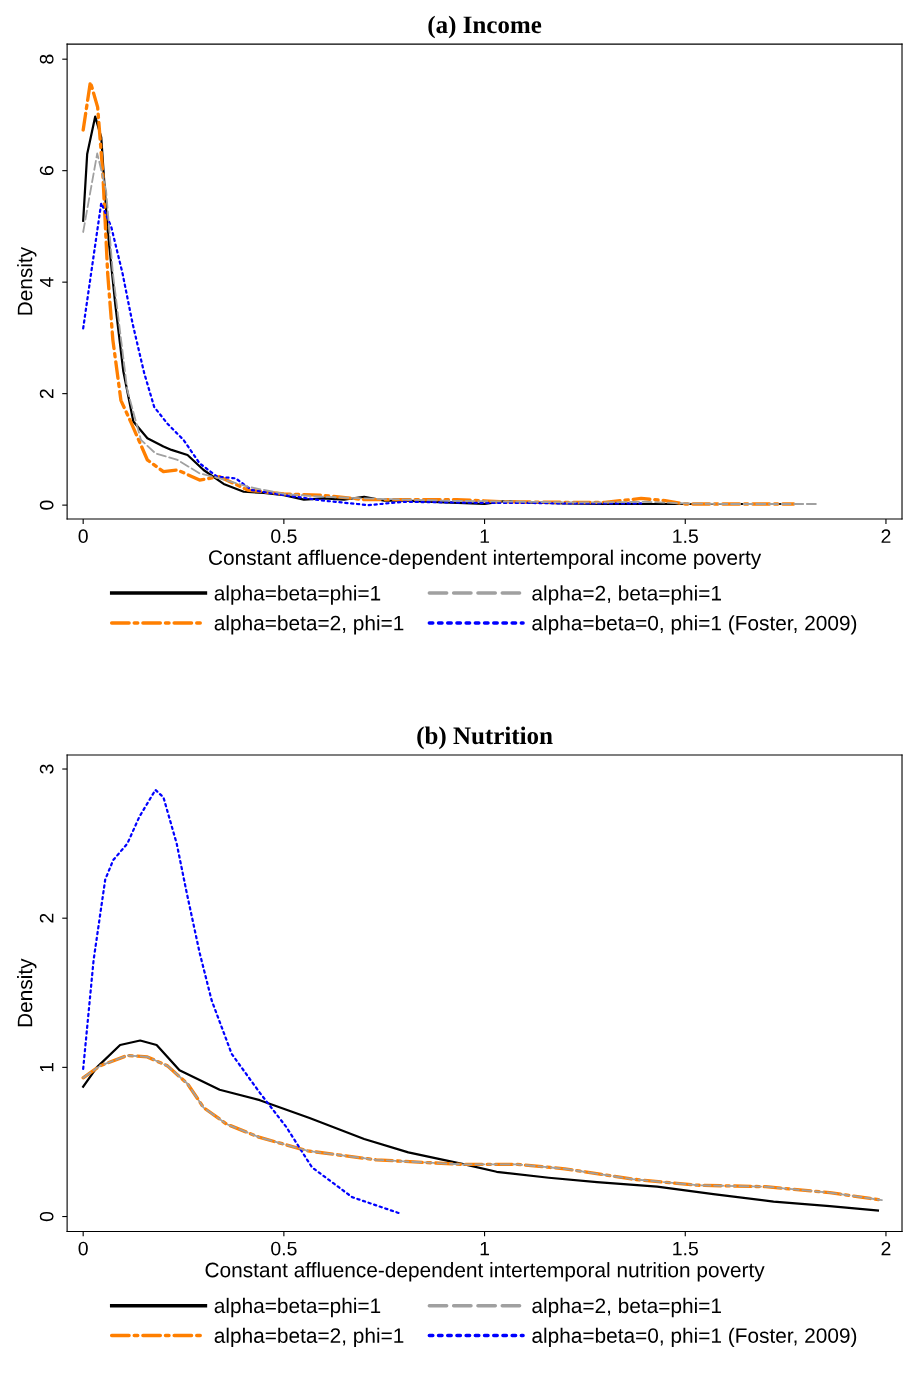  What do you see at coordinates (485, 27) in the screenshot?
I see `chart-title: (a) Income` at bounding box center [485, 27].